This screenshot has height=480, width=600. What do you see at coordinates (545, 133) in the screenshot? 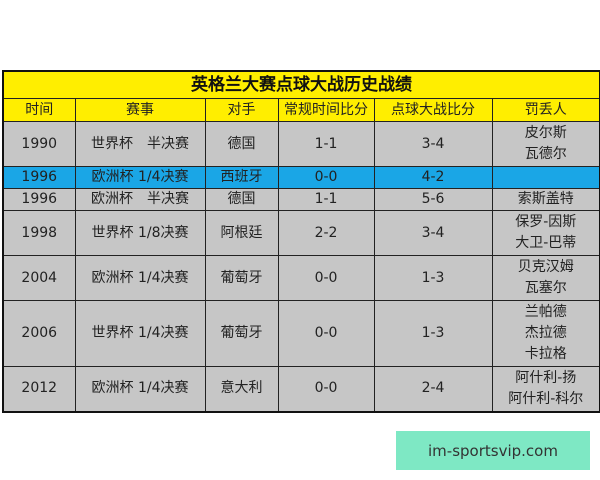
I see `missed-player: 皮尔斯` at bounding box center [545, 133].